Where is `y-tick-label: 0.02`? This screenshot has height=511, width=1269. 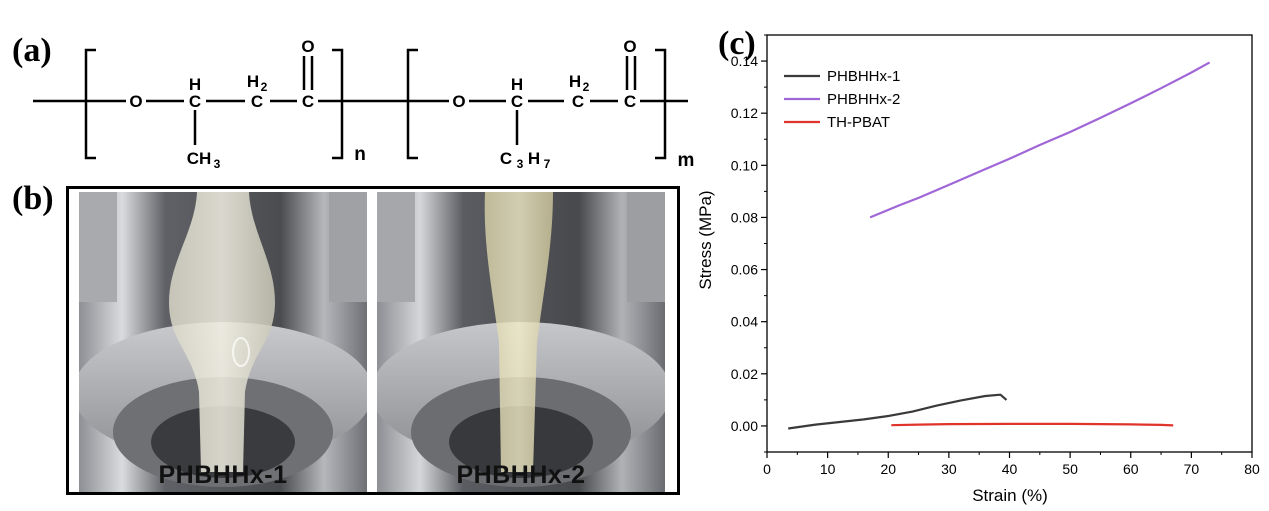 y-tick-label: 0.02 is located at coordinates (744, 374).